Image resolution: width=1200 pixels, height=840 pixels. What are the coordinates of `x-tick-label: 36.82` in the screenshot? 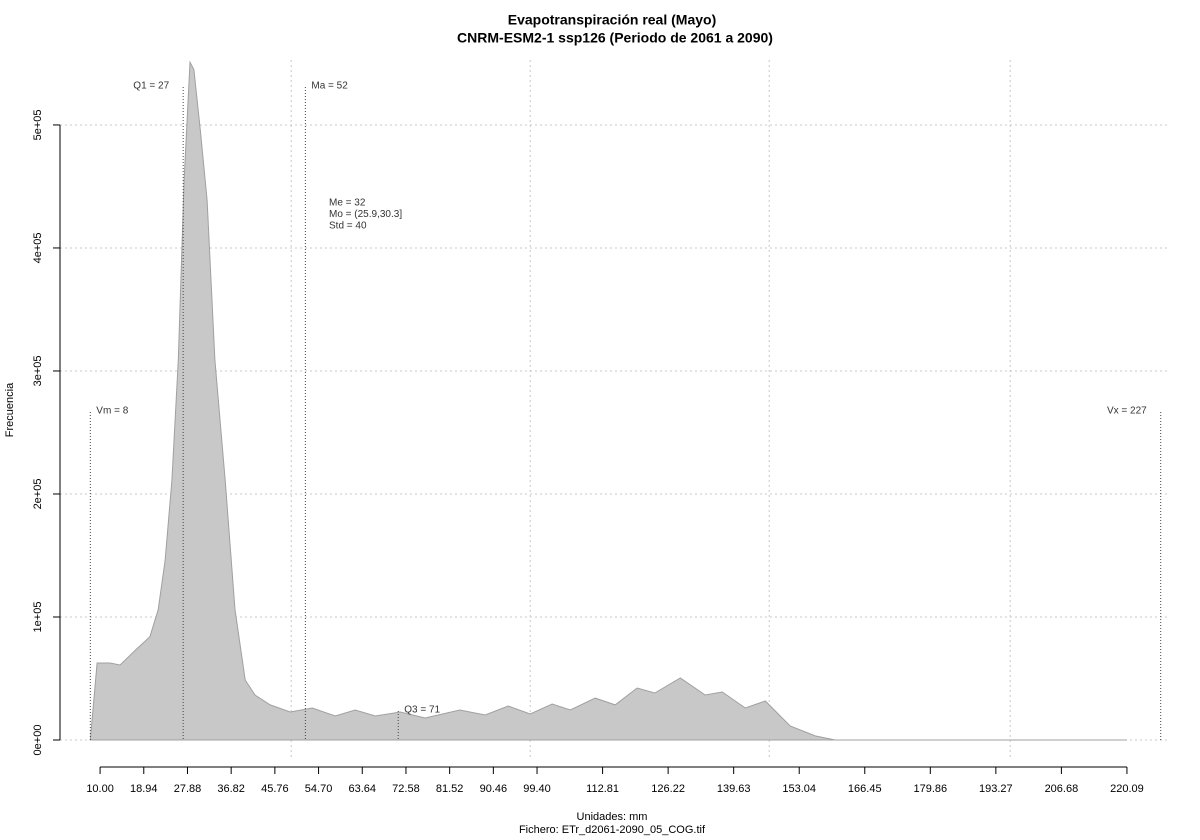 It's located at (231, 789).